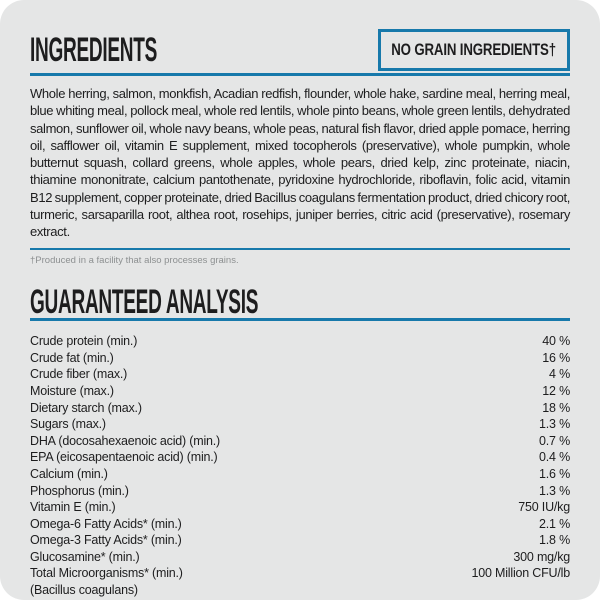 Image resolution: width=600 pixels, height=600 pixels. I want to click on analysis-label: (Bacillus coagulans), so click(84, 590).